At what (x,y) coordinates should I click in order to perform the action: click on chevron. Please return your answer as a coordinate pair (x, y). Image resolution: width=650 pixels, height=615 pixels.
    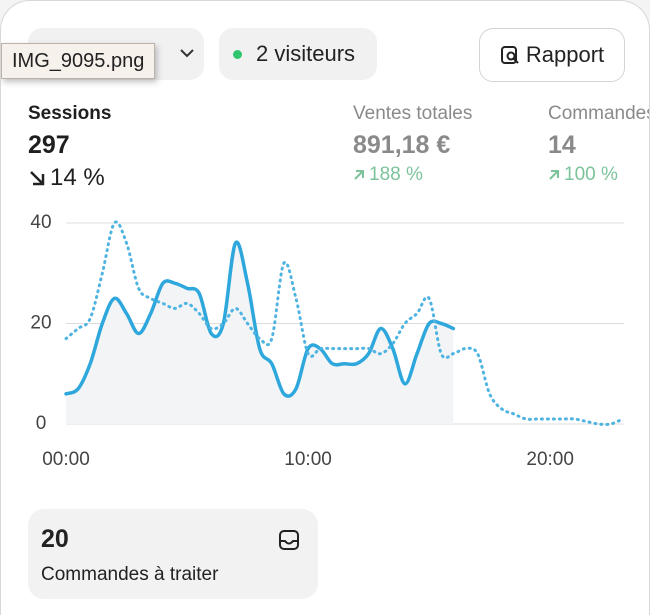
    Looking at the image, I should click on (187, 53).